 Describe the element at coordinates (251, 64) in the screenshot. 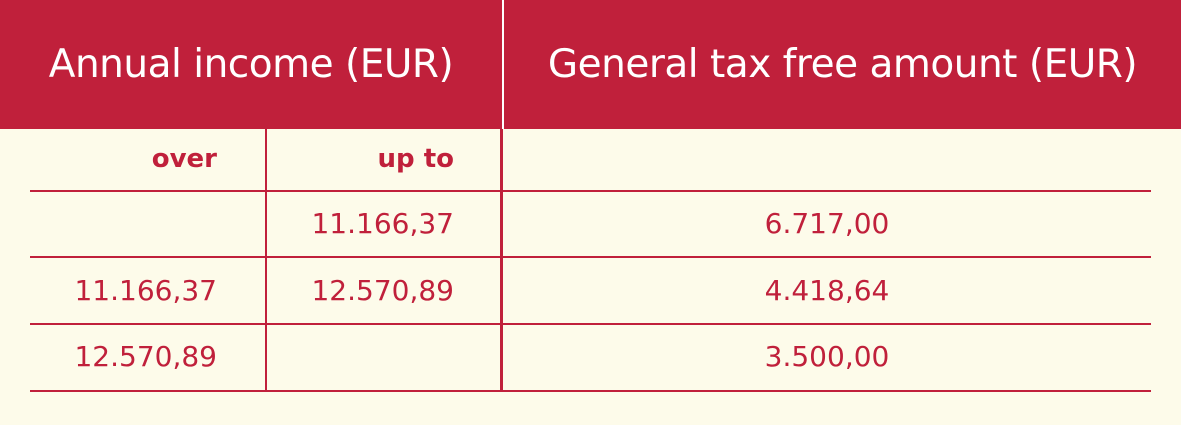

I see `annual-income-header: Annual income (EUR)` at that location.